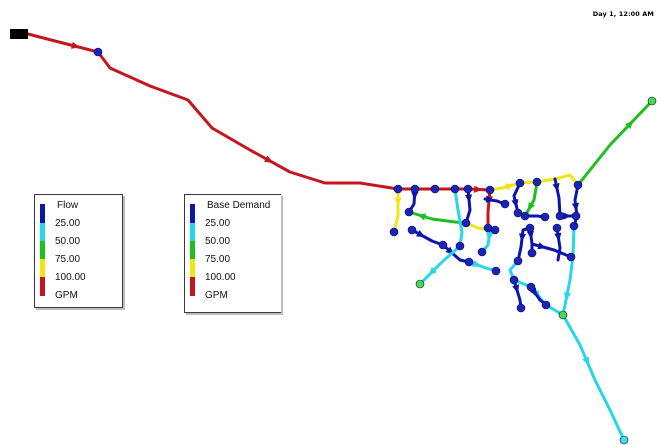 This screenshot has width=662, height=445. I want to click on flow-legend-break-1: 50.00, so click(68, 241).